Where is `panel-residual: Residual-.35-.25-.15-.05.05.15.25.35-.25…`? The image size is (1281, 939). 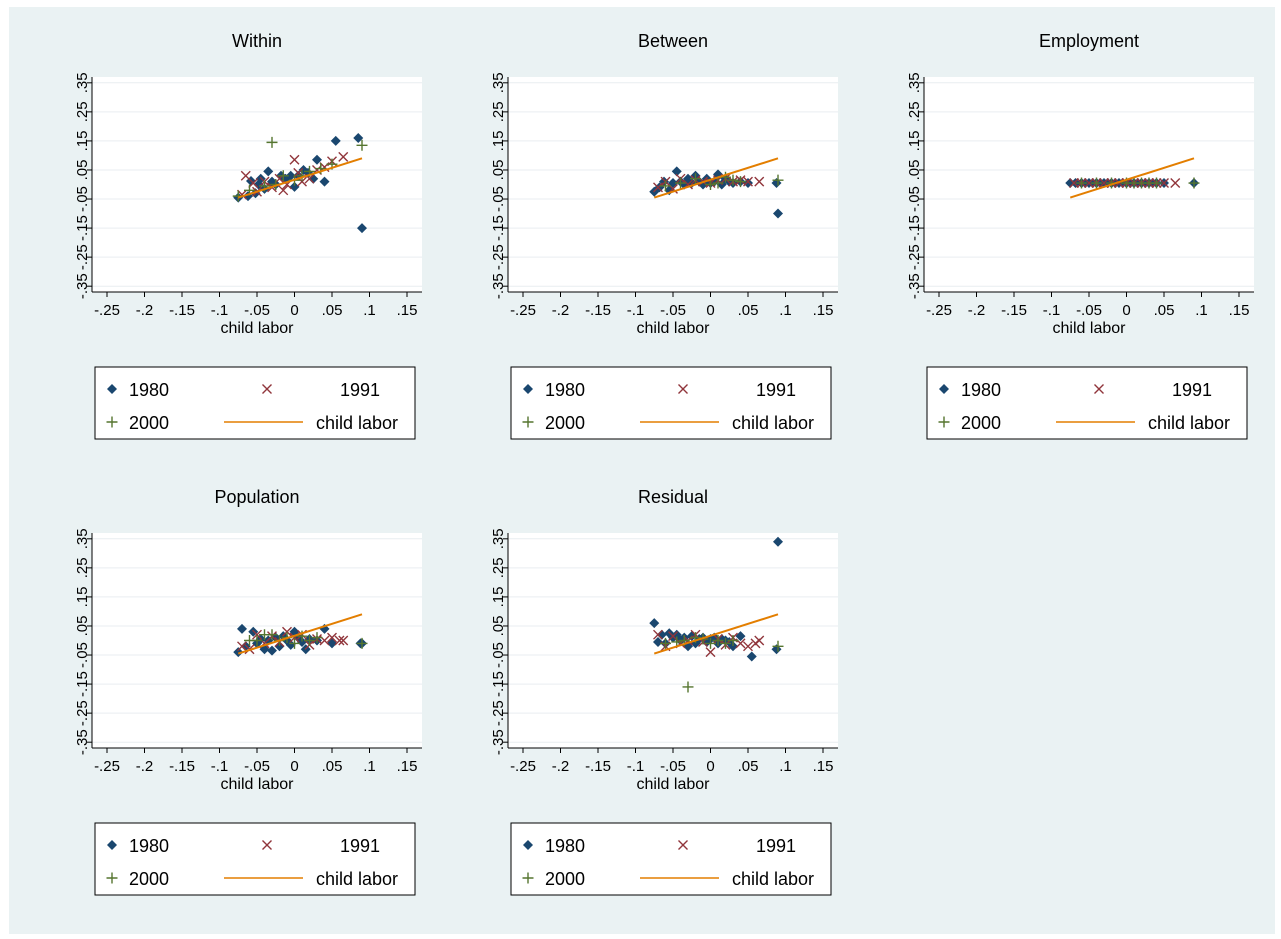 panel-residual: Residual-.35-.25-.15-.05.05.15.25.35-.25… is located at coordinates (664, 691).